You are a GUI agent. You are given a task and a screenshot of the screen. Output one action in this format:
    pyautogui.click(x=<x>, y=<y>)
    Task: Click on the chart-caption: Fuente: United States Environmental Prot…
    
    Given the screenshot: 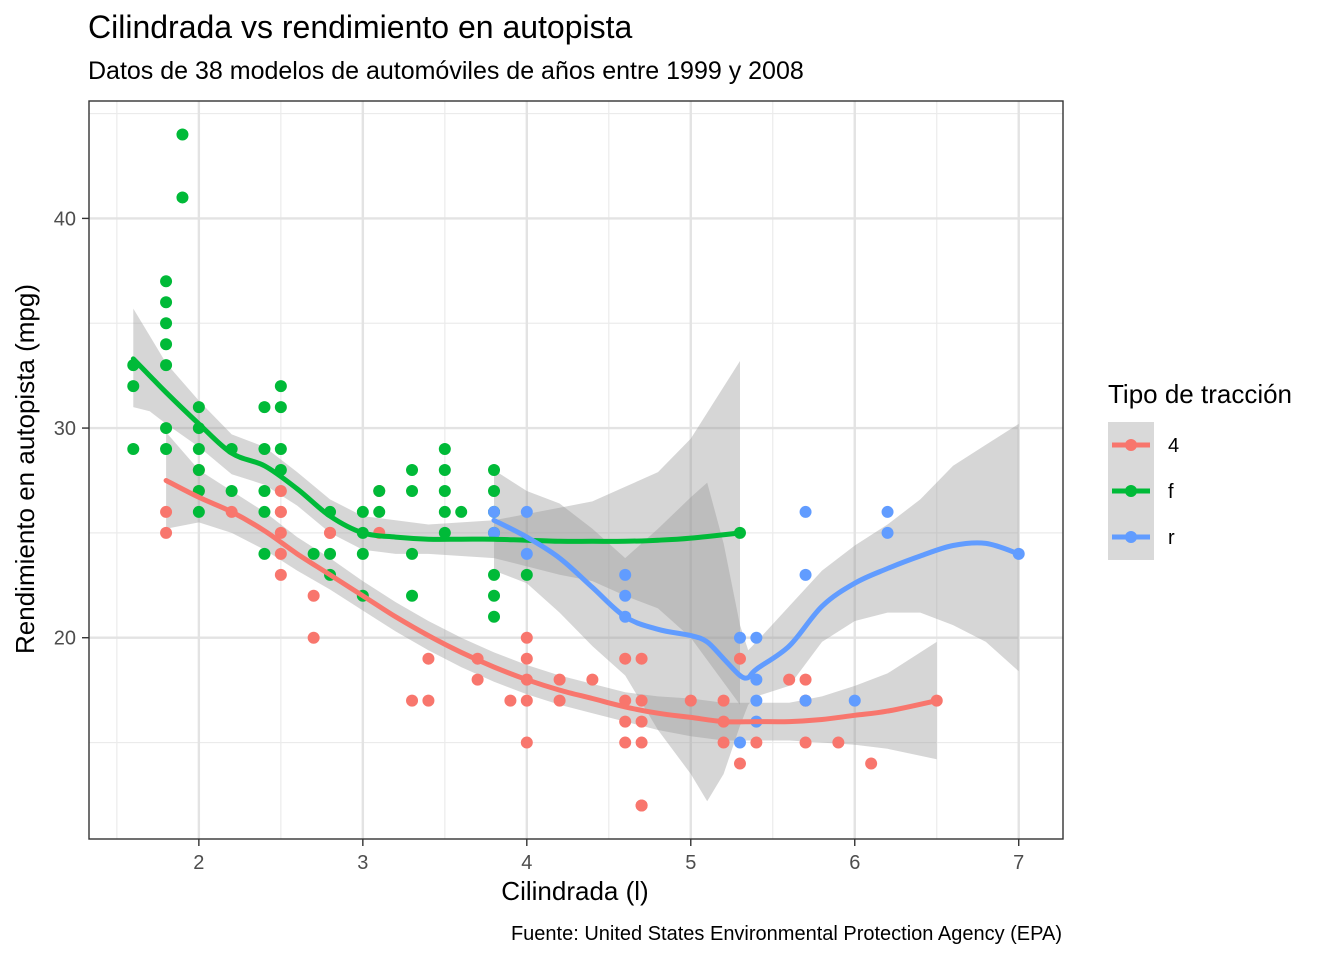 What is the action you would take?
    pyautogui.click(x=786, y=934)
    